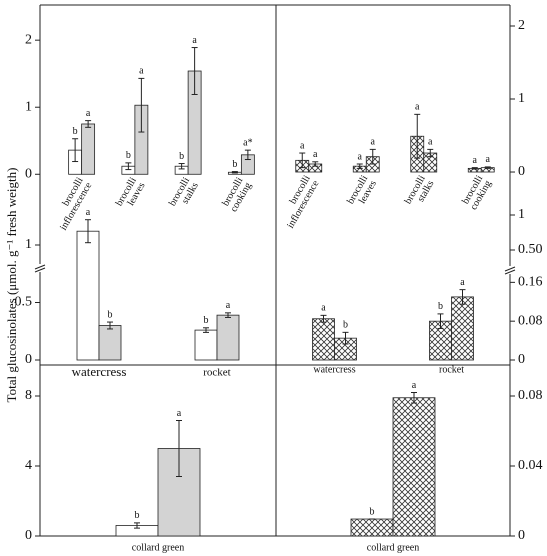 Image resolution: width=547 pixels, height=556 pixels. Describe the element at coordinates (24, 302) in the screenshot. I see `y-tick-label: 0.5` at that location.